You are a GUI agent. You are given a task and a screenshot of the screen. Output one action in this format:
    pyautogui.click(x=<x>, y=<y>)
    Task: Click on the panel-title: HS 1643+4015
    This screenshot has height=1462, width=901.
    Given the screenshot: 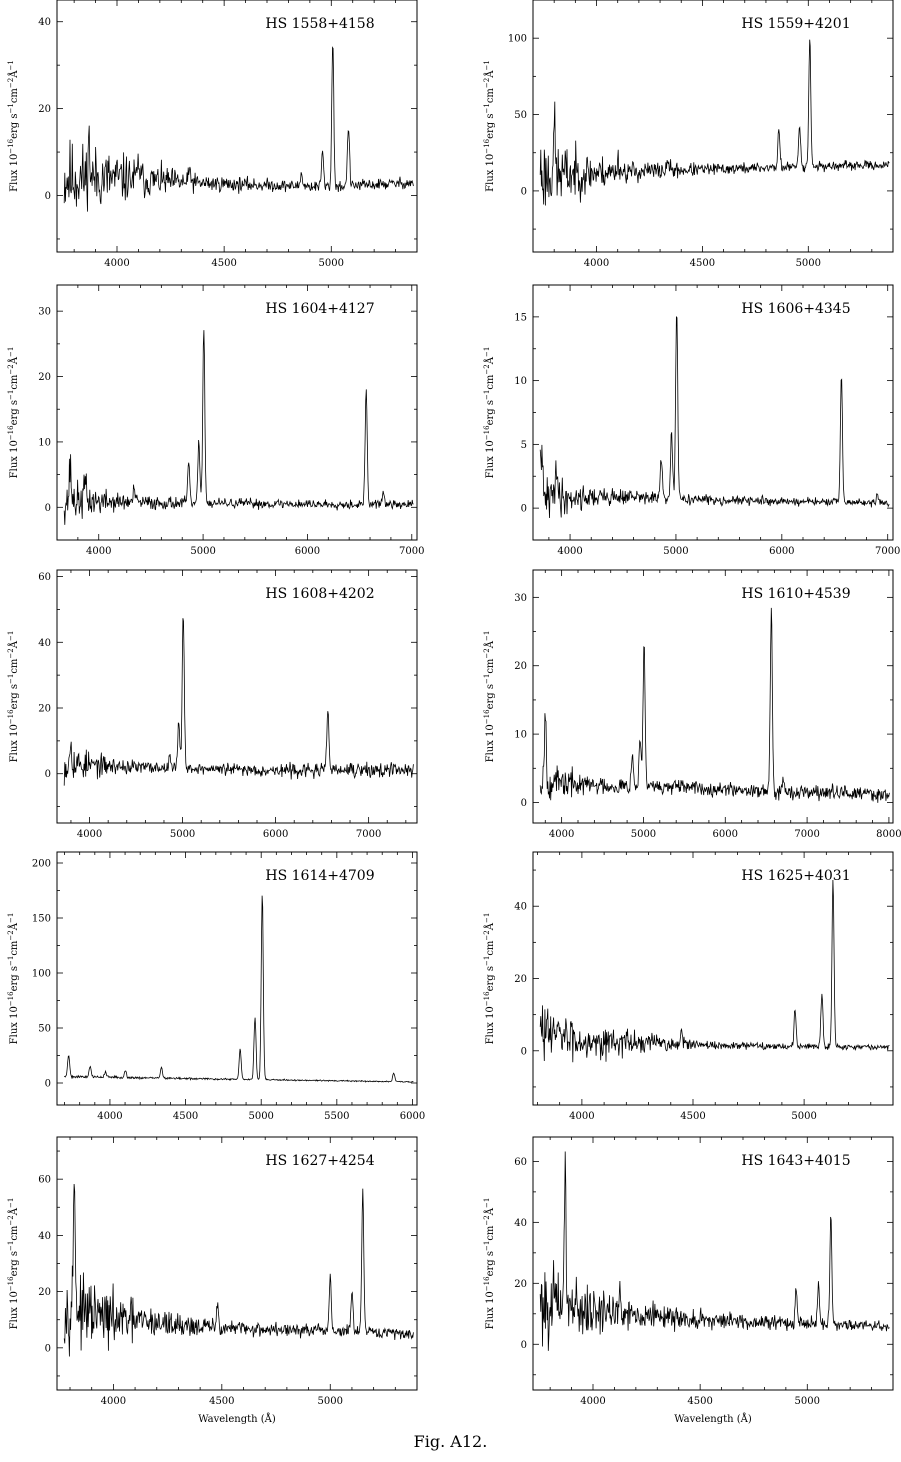 What is the action you would take?
    pyautogui.click(x=795, y=1161)
    